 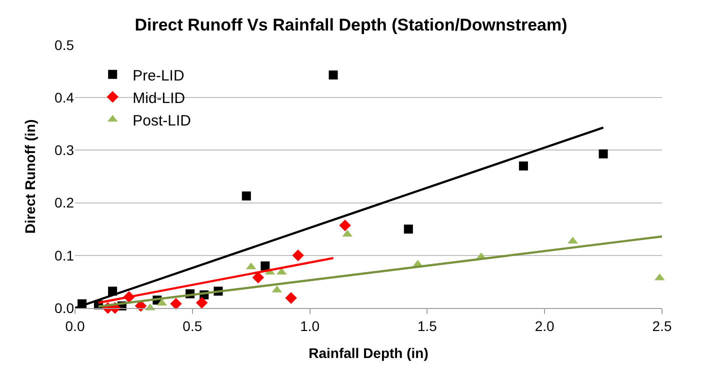 What do you see at coordinates (544, 326) in the screenshot?
I see `x-tick-label: 2.0` at bounding box center [544, 326].